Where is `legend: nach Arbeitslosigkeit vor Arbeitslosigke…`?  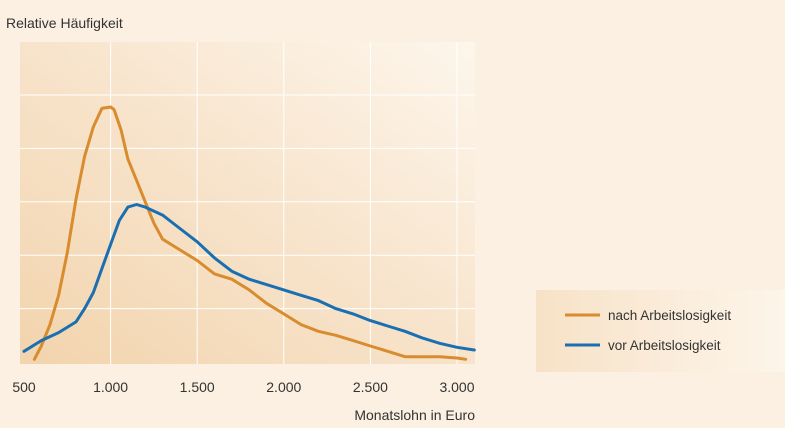
legend: nach Arbeitslosigkeit vor Arbeitslosigke… is located at coordinates (660, 331).